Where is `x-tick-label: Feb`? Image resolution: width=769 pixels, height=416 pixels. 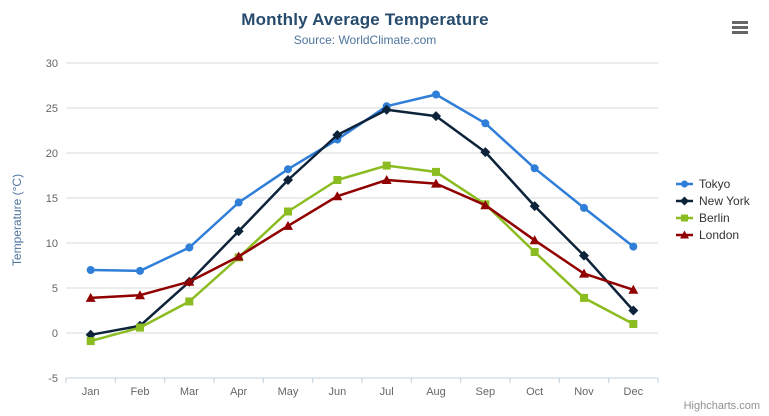
x-tick-label: Feb is located at coordinates (140, 392).